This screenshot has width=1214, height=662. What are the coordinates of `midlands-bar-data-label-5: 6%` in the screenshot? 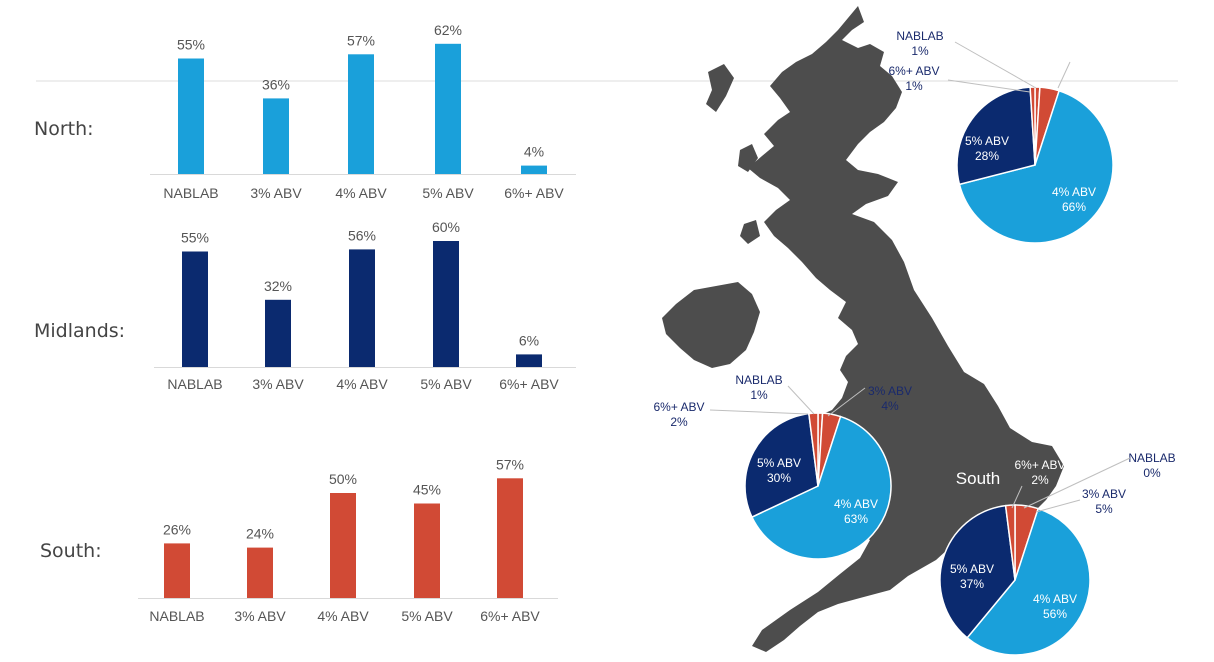 It's located at (529, 340).